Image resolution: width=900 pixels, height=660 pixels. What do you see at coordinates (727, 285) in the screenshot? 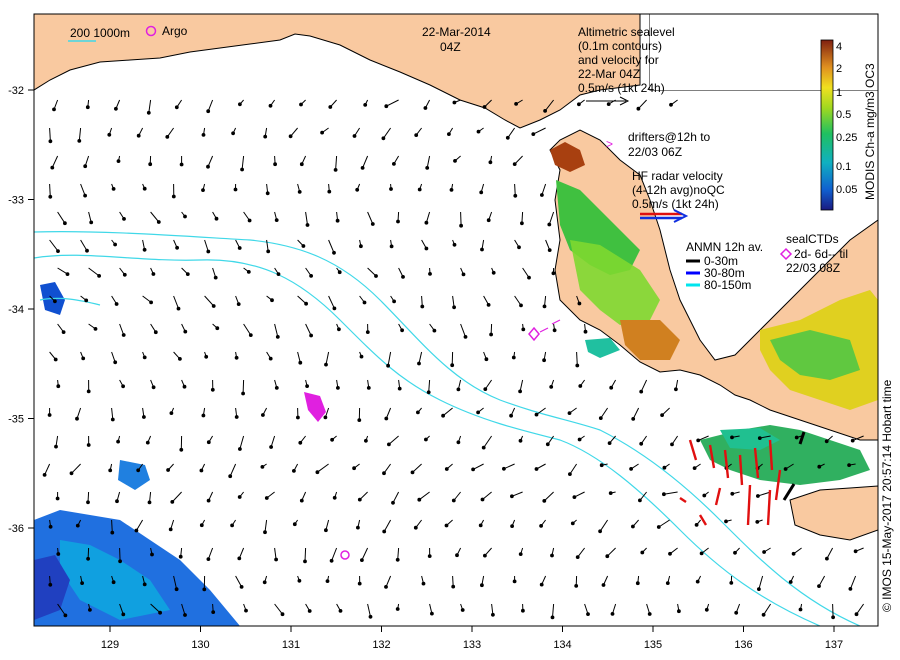
I see `anmn-item-2: 80-150m` at bounding box center [727, 285].